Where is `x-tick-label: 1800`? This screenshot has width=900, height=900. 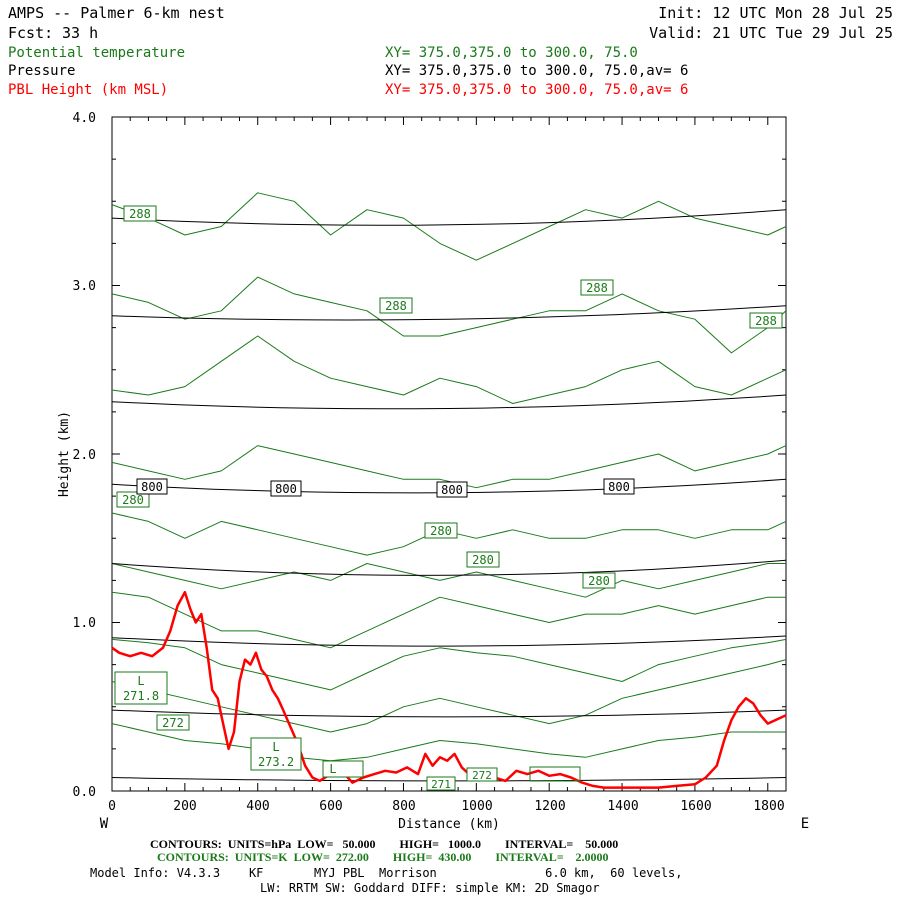 x-tick-label: 1800 is located at coordinates (768, 806).